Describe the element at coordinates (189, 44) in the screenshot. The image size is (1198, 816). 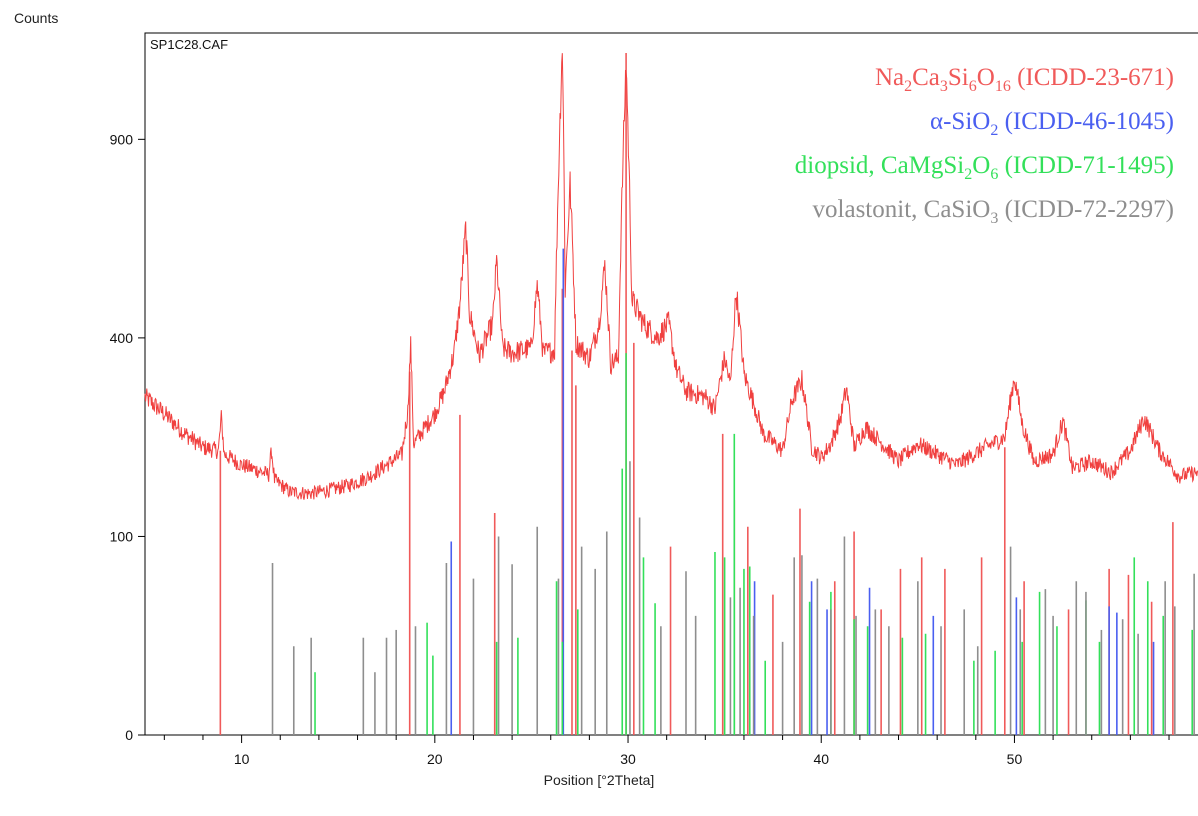
I see `sample-file-label: SP1C28.CAF` at that location.